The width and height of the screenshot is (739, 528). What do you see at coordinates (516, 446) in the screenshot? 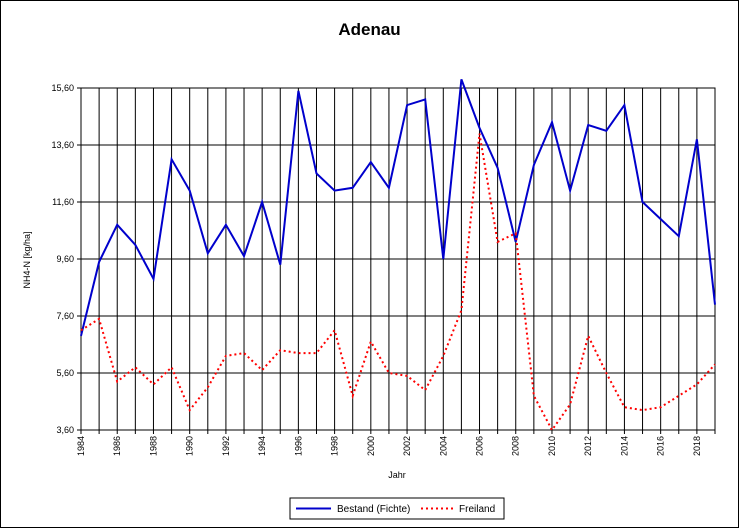
I see `x-tick-label: 2008` at bounding box center [516, 446].